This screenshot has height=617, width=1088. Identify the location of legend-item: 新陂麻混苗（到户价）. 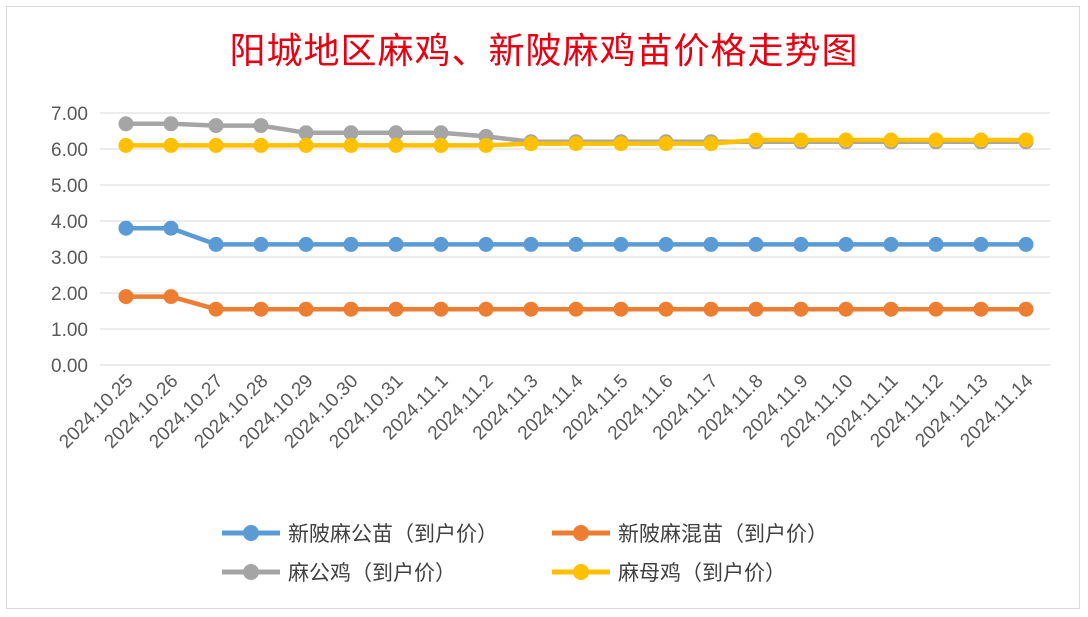
(690, 534).